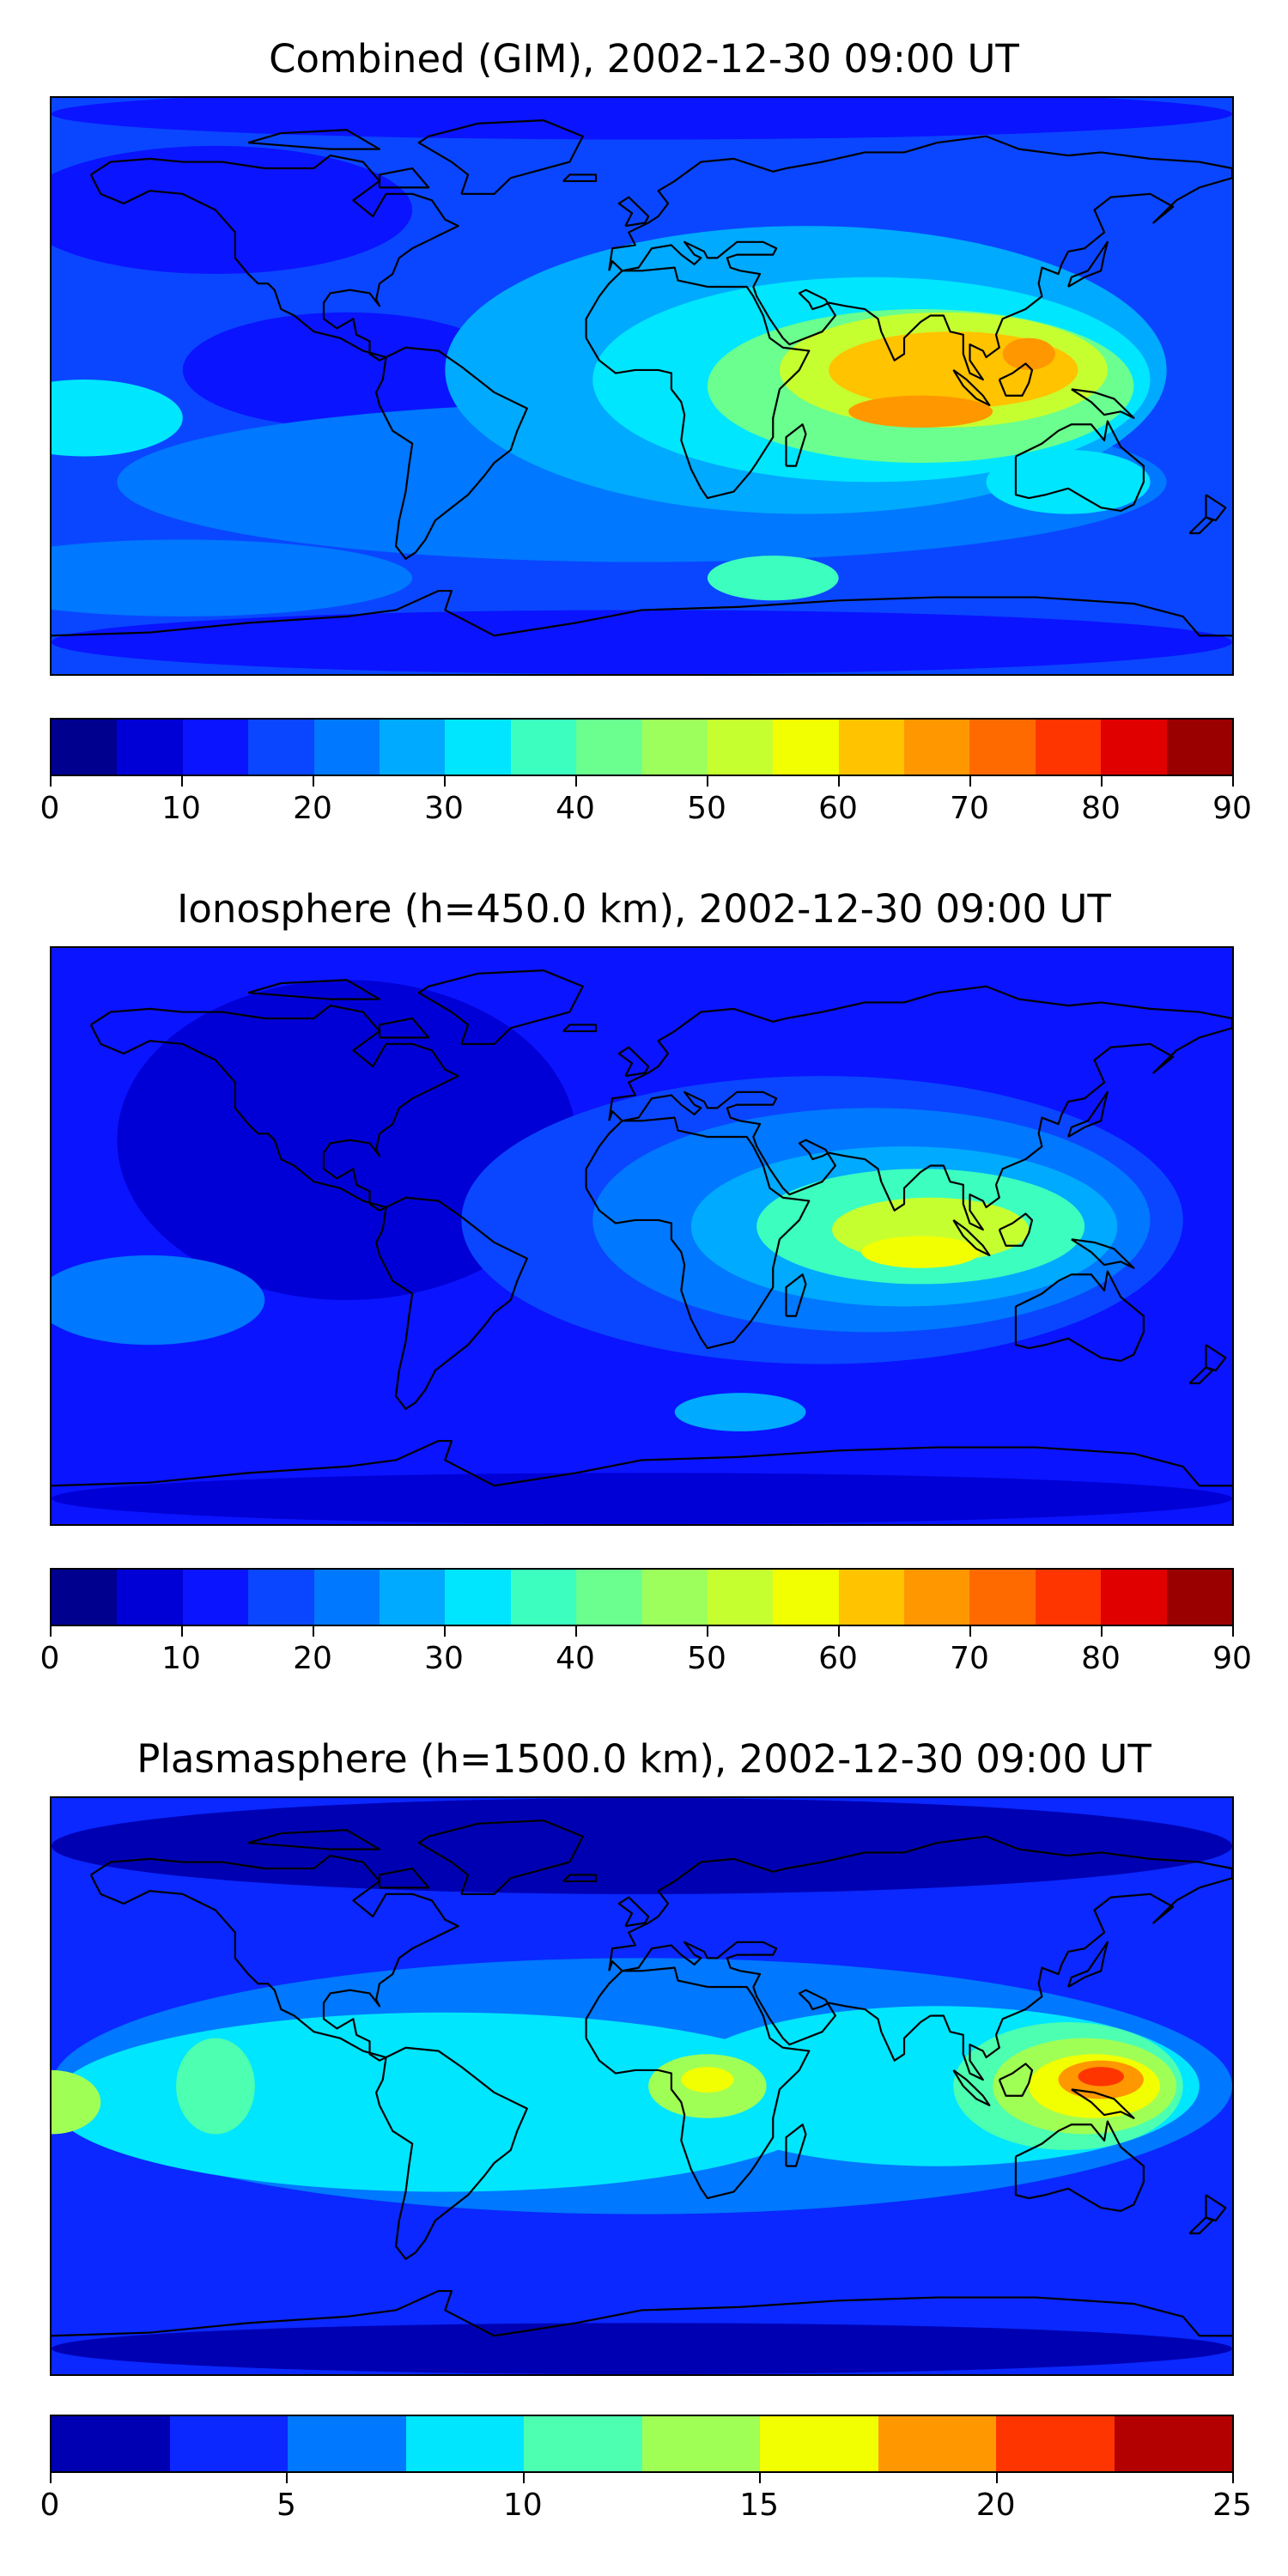  What do you see at coordinates (312, 808) in the screenshot?
I see `colorbar-tick-label: 20` at bounding box center [312, 808].